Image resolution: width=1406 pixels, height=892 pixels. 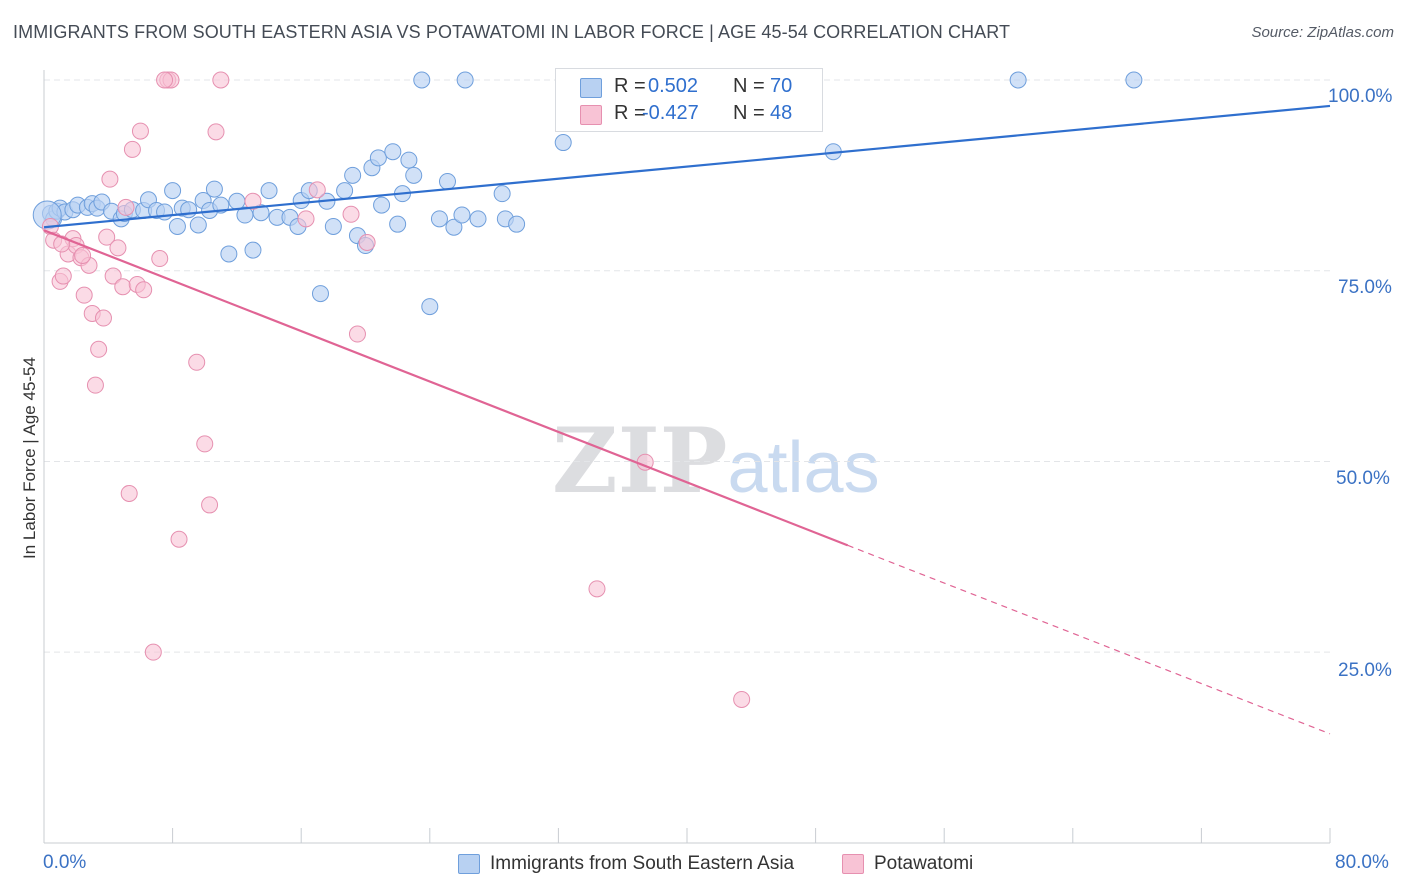 What do you see at coordinates (1365, 670) in the screenshot?
I see `y-tick-label-25: 25.0%` at bounding box center [1365, 670].